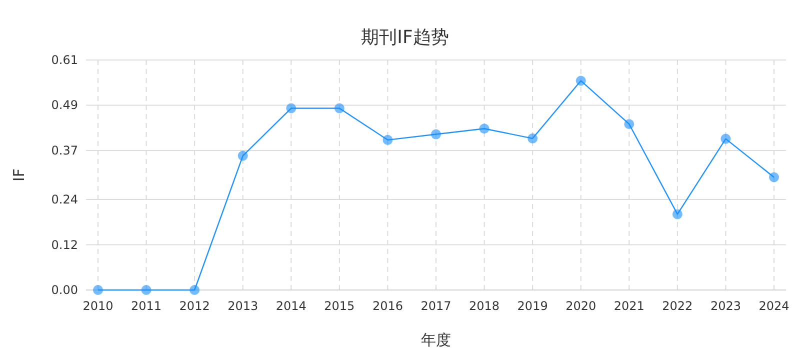  What do you see at coordinates (581, 306) in the screenshot?
I see `x-tick-label: 2020` at bounding box center [581, 306].